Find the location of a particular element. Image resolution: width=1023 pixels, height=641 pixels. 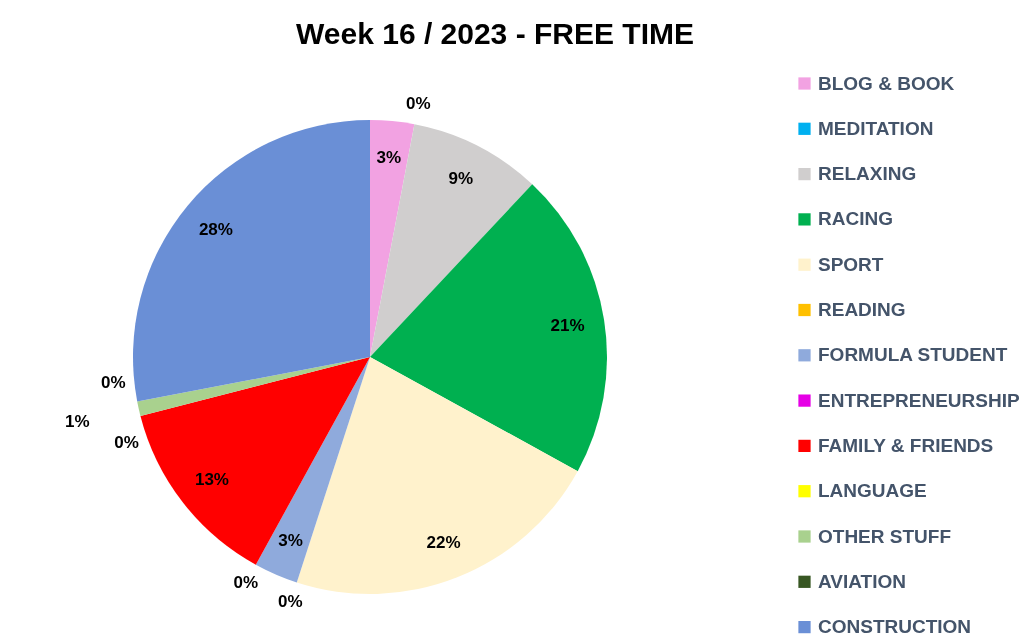

legend-label: FAMILY & FRIENDS is located at coordinates (906, 445).